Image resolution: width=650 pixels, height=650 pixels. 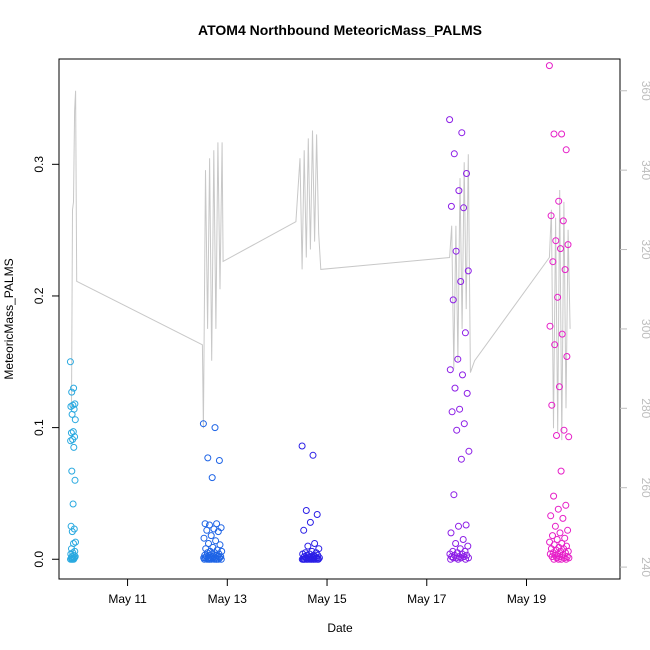 What do you see at coordinates (644, 488) in the screenshot?
I see `y2-tick-label: 260` at bounding box center [644, 488].